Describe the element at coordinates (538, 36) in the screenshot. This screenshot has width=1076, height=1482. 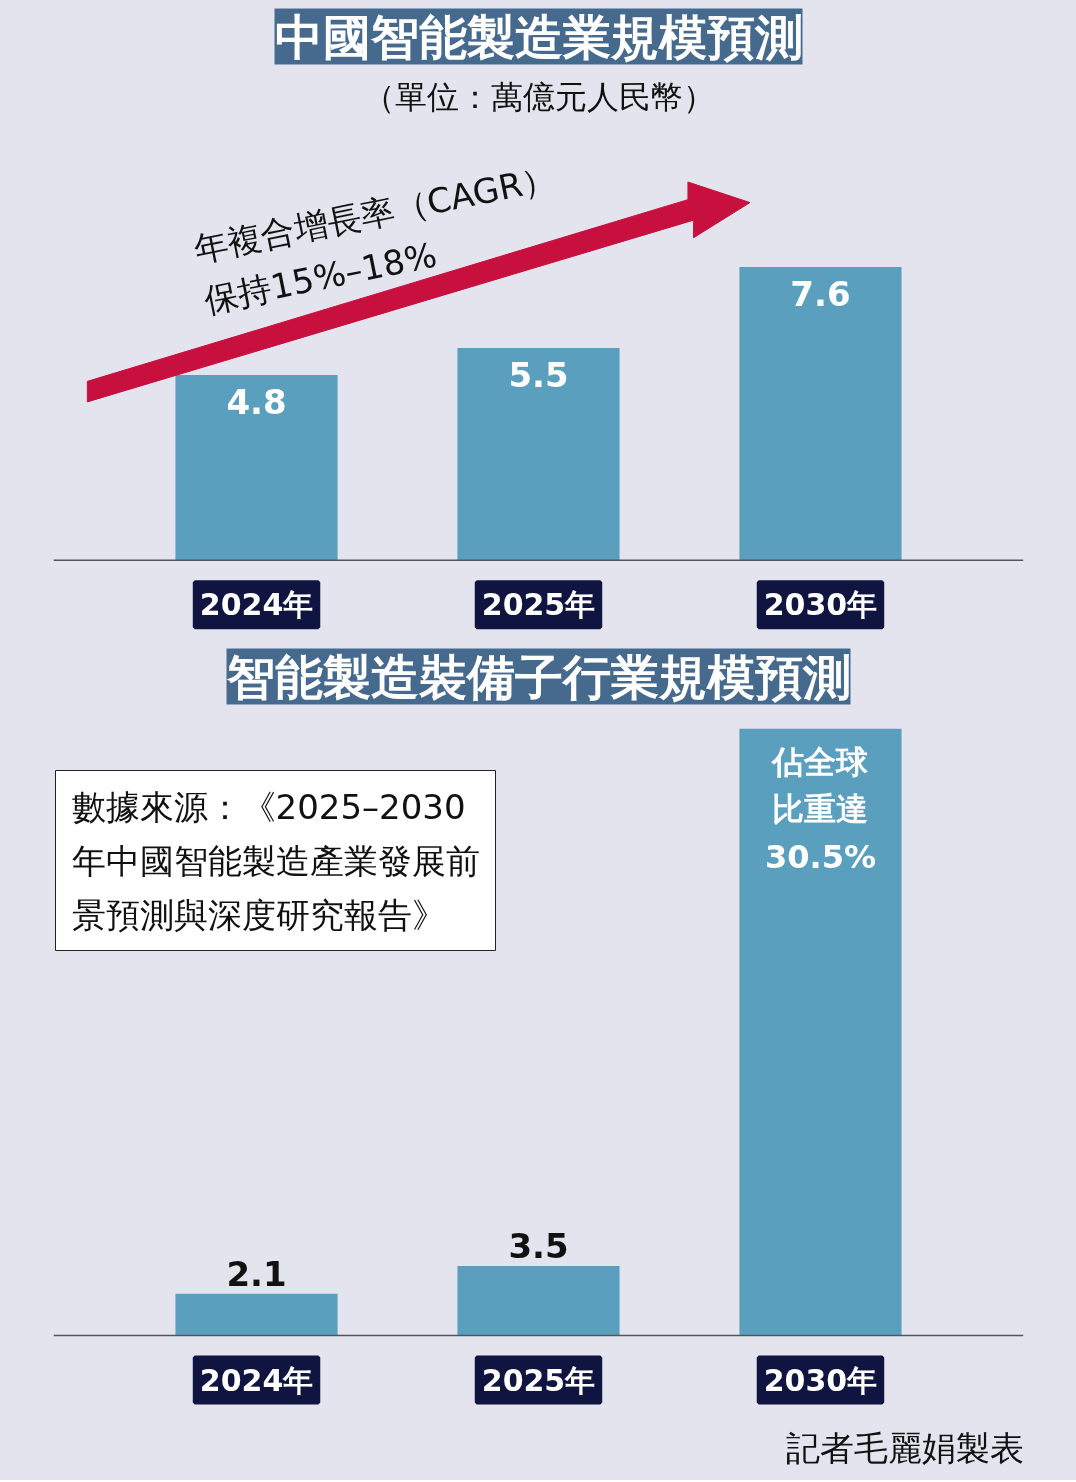
I see `chart-title: 中國智能製造業規模預測` at that location.